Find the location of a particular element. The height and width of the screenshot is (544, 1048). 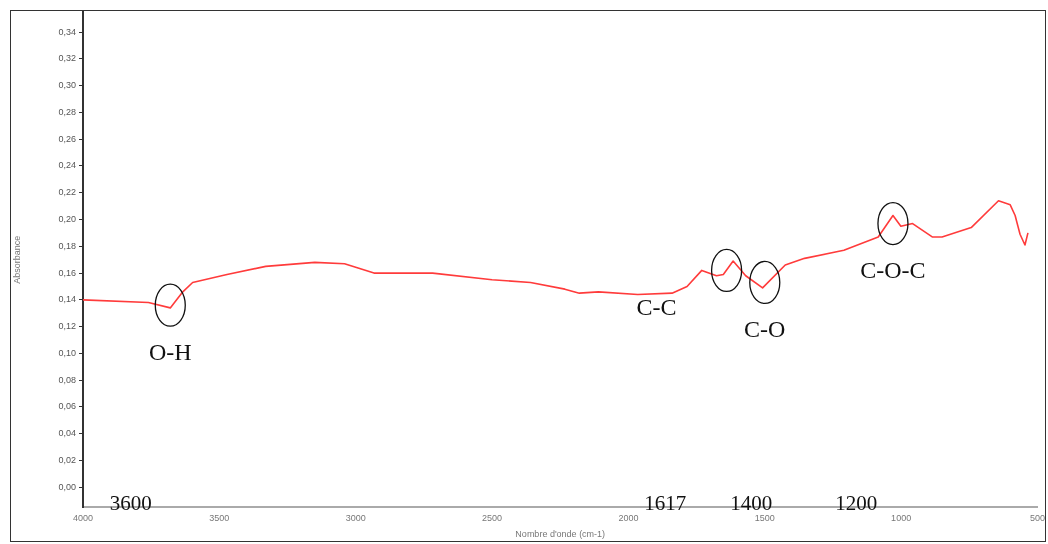

annotation: C-C is located at coordinates (656, 306).